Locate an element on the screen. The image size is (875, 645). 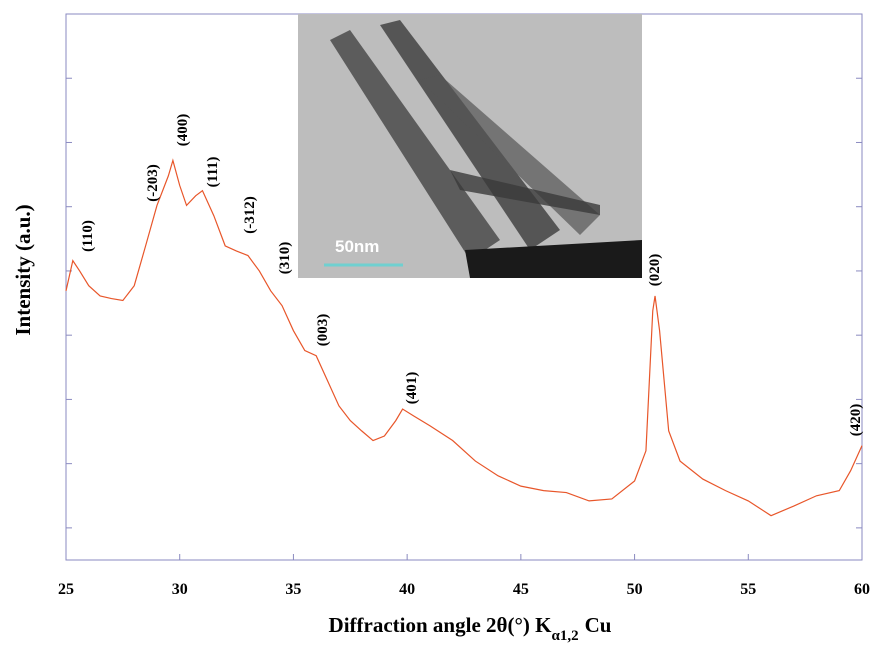
peak-label: (420) is located at coordinates (856, 420).